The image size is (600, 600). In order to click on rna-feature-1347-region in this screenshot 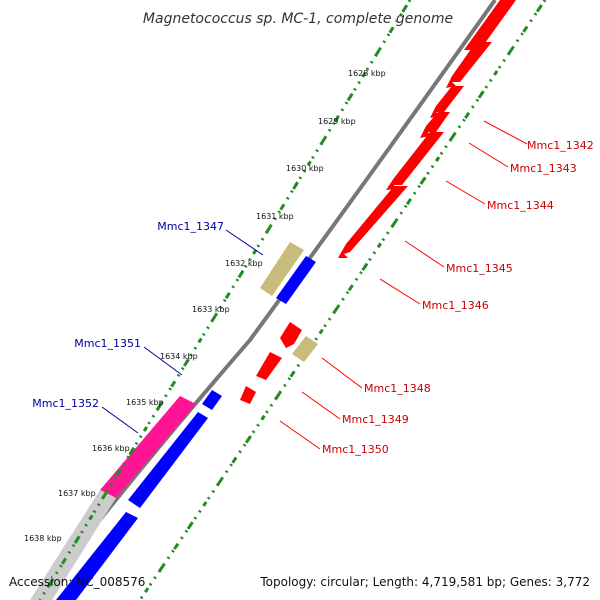, I will do `click(282, 269)`.